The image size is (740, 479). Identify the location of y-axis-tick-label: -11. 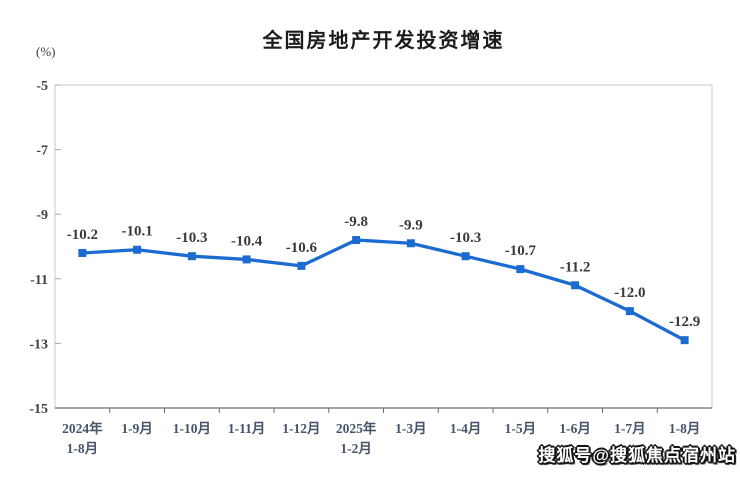
(39, 280).